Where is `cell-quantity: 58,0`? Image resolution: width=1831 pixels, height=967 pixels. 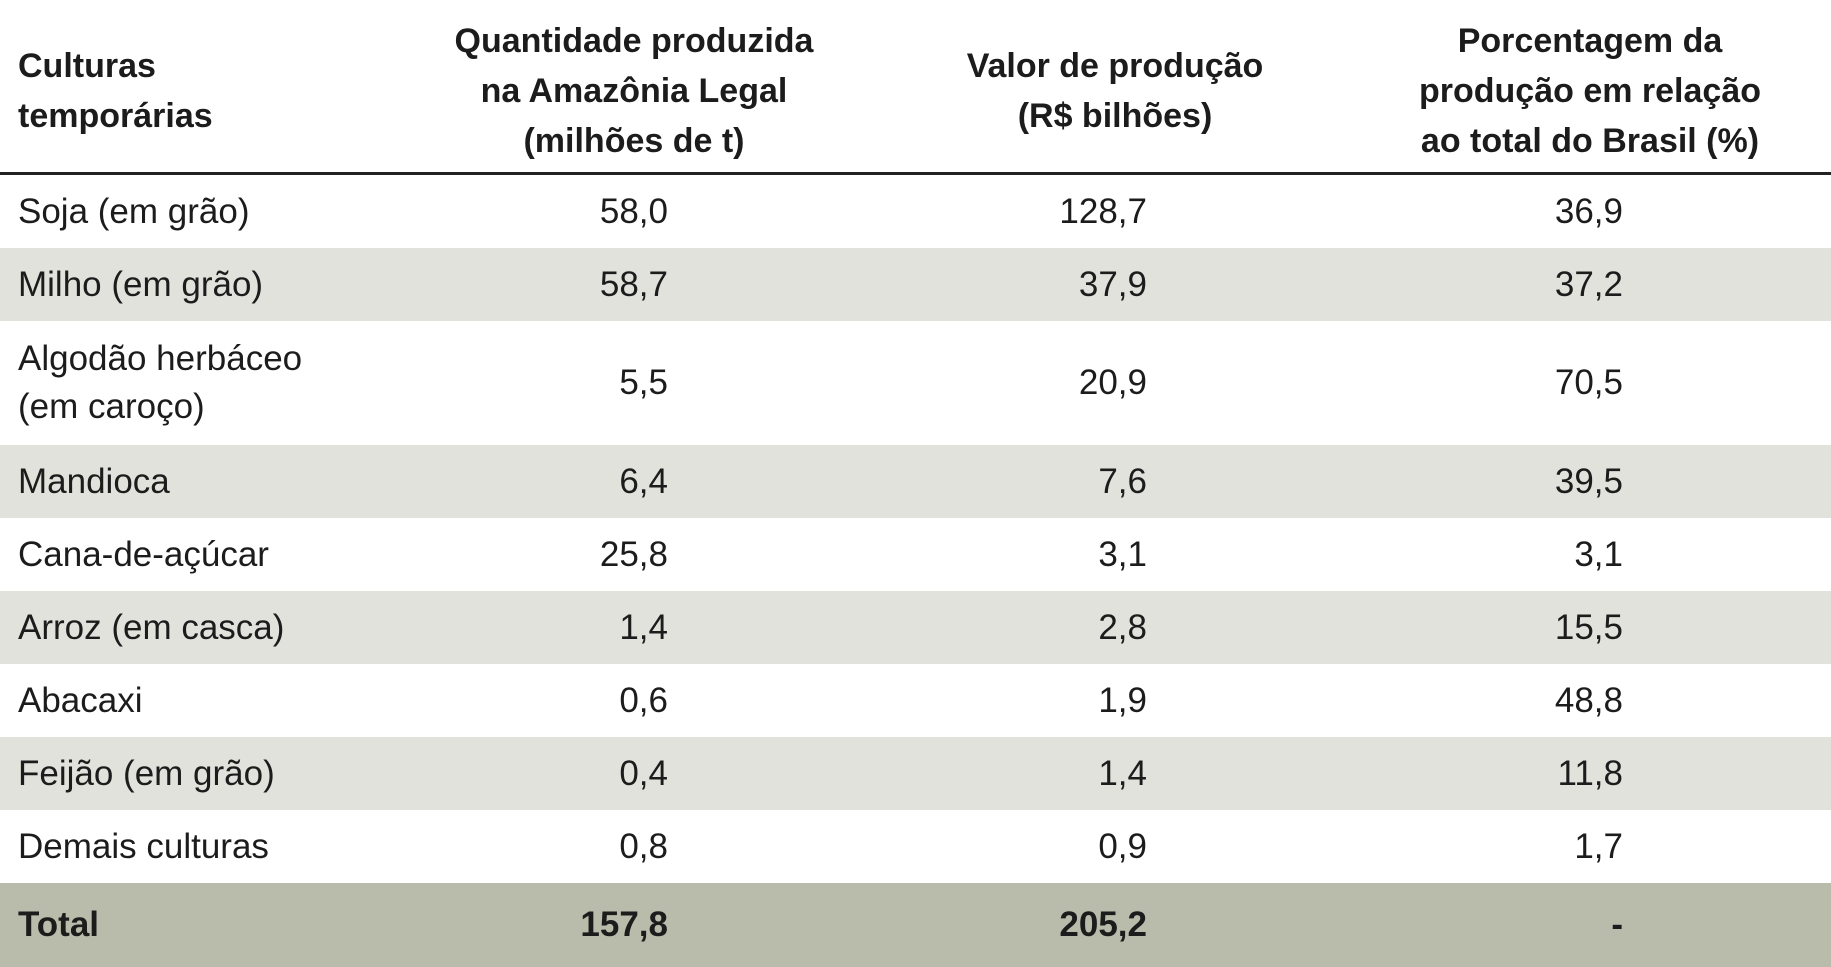
cell-quantity: 58,0 is located at coordinates (633, 211).